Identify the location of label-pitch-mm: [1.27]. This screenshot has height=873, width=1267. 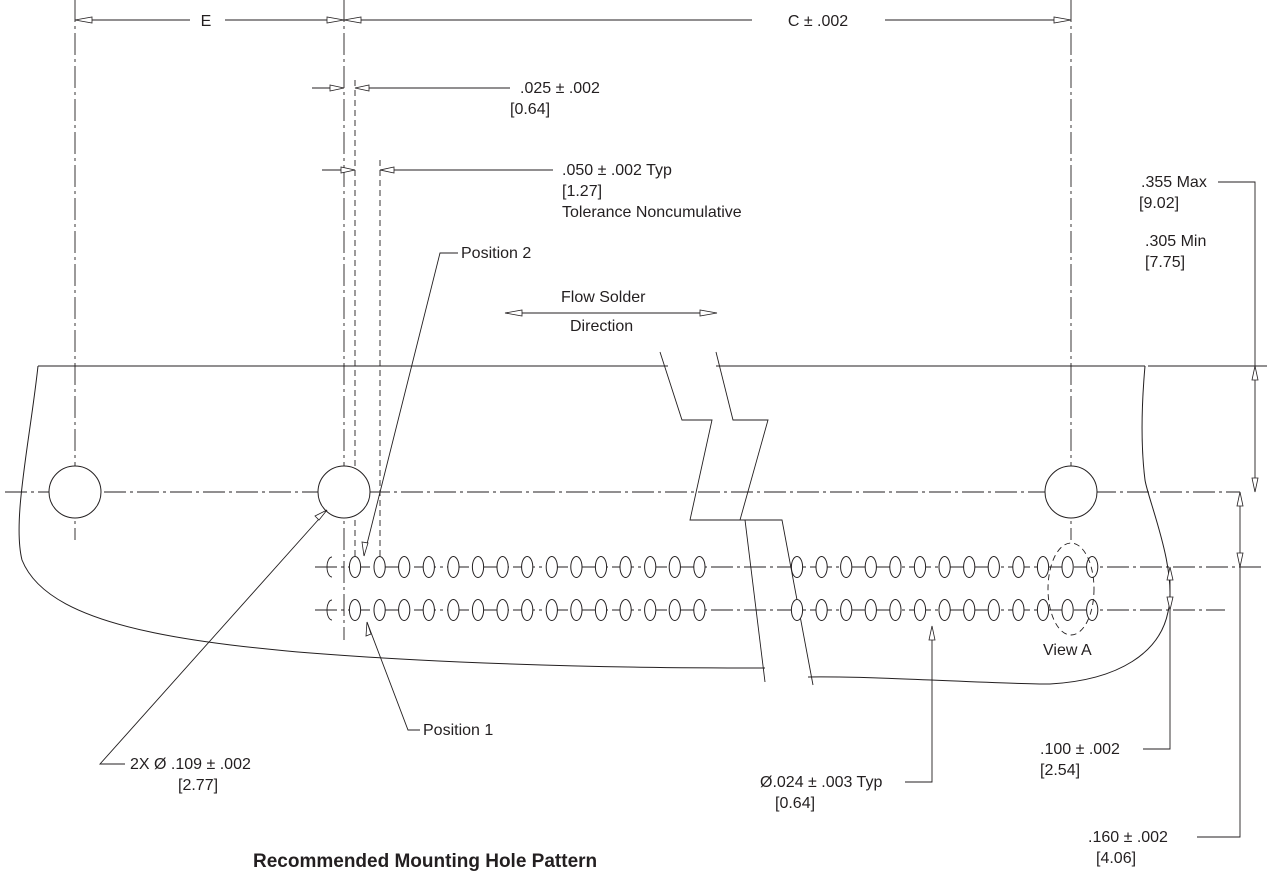
(582, 191).